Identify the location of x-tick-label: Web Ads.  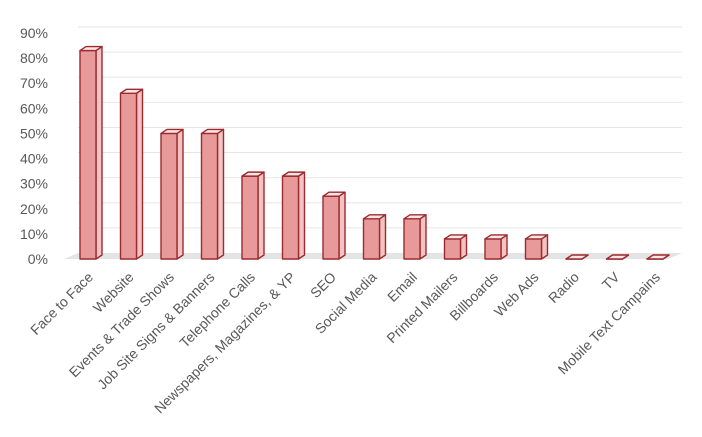
(516, 294).